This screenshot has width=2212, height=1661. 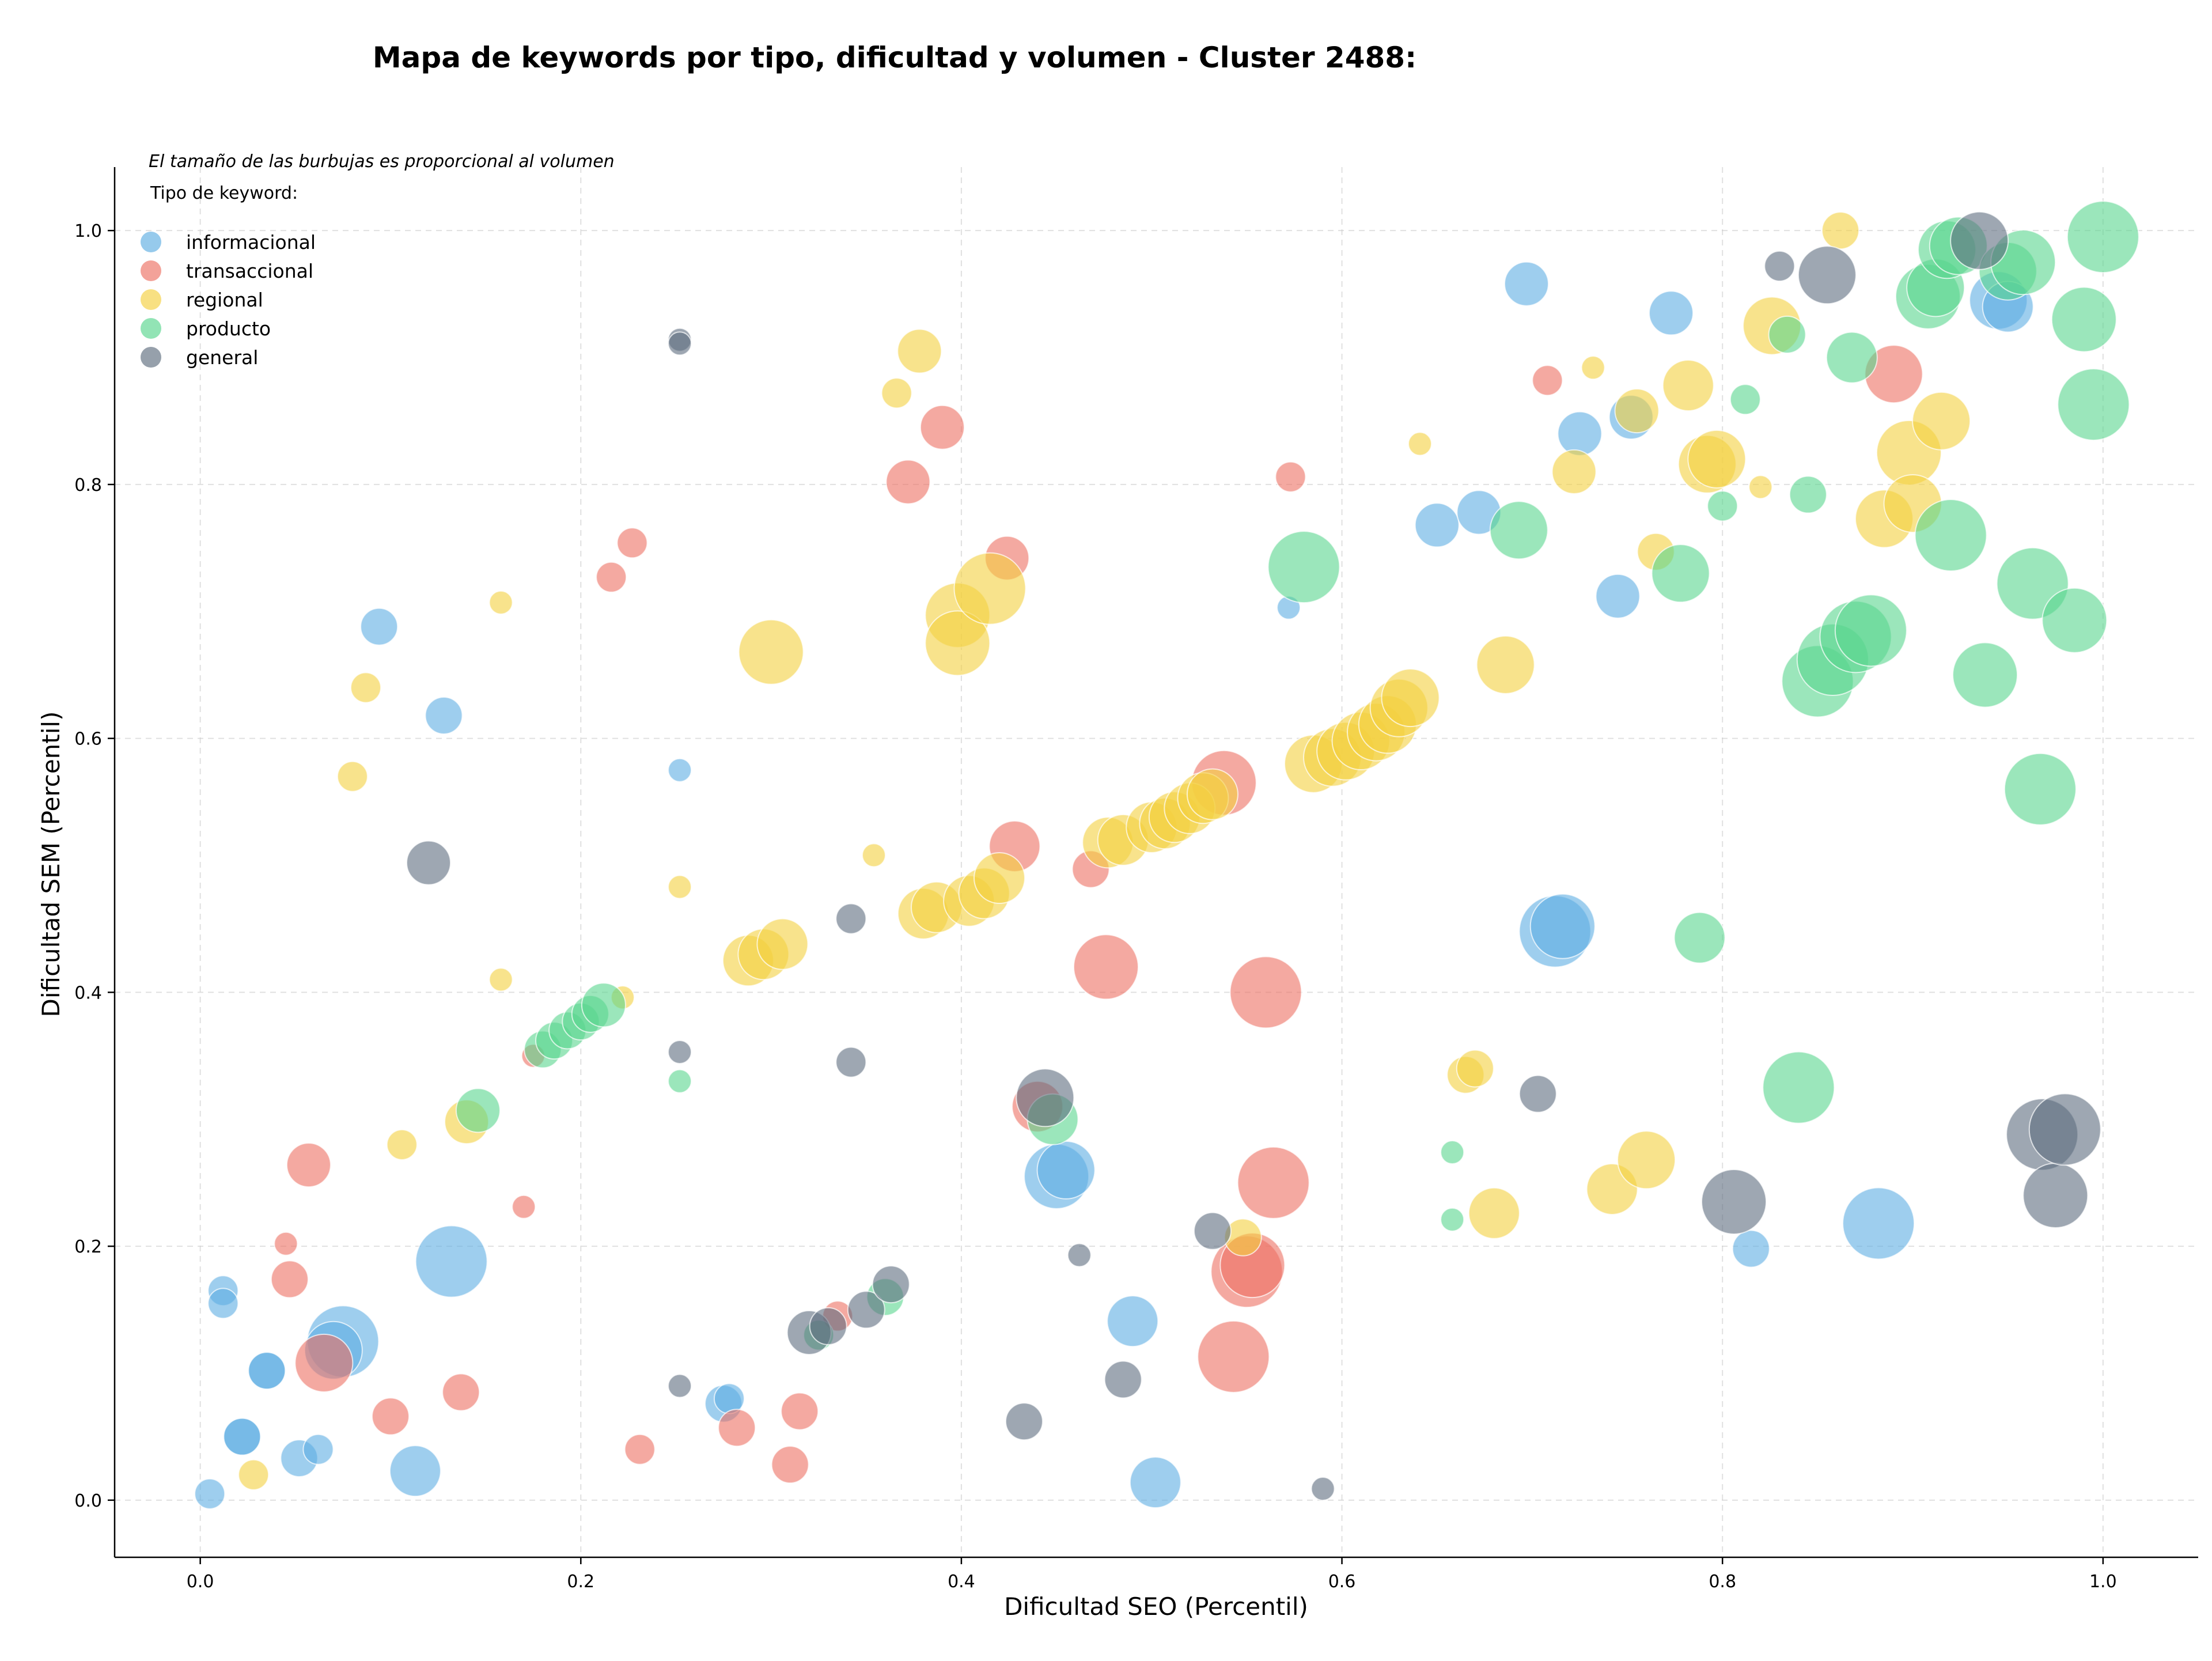 What do you see at coordinates (2103, 1582) in the screenshot?
I see `x-tick-label: 1.0` at bounding box center [2103, 1582].